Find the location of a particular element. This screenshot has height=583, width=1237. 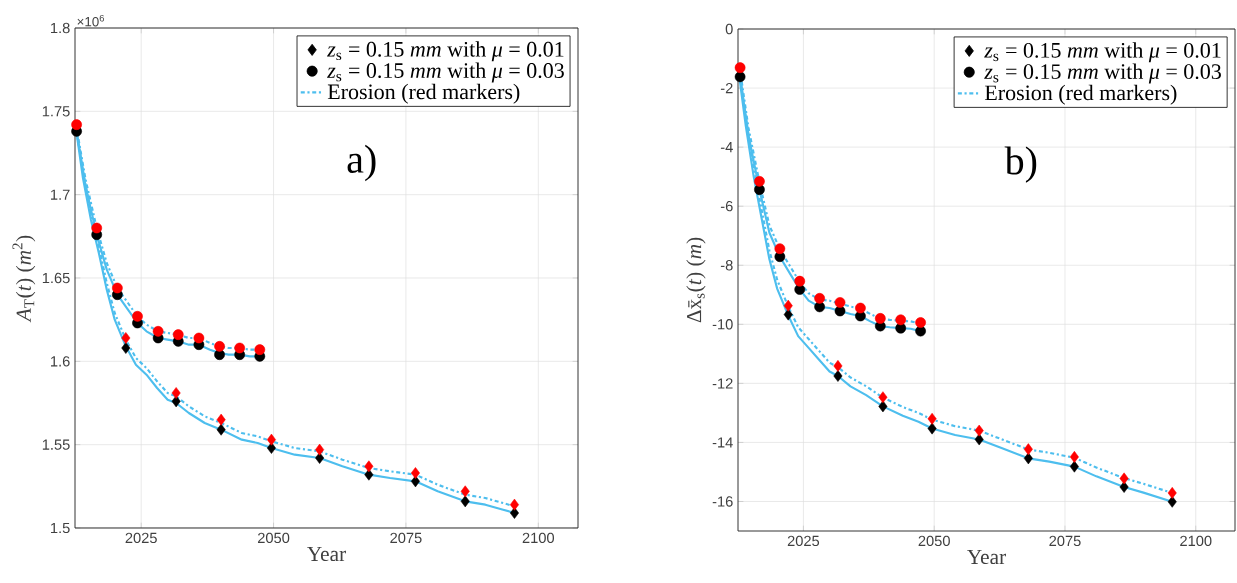

y-tick-label: 0 is located at coordinates (729, 29).